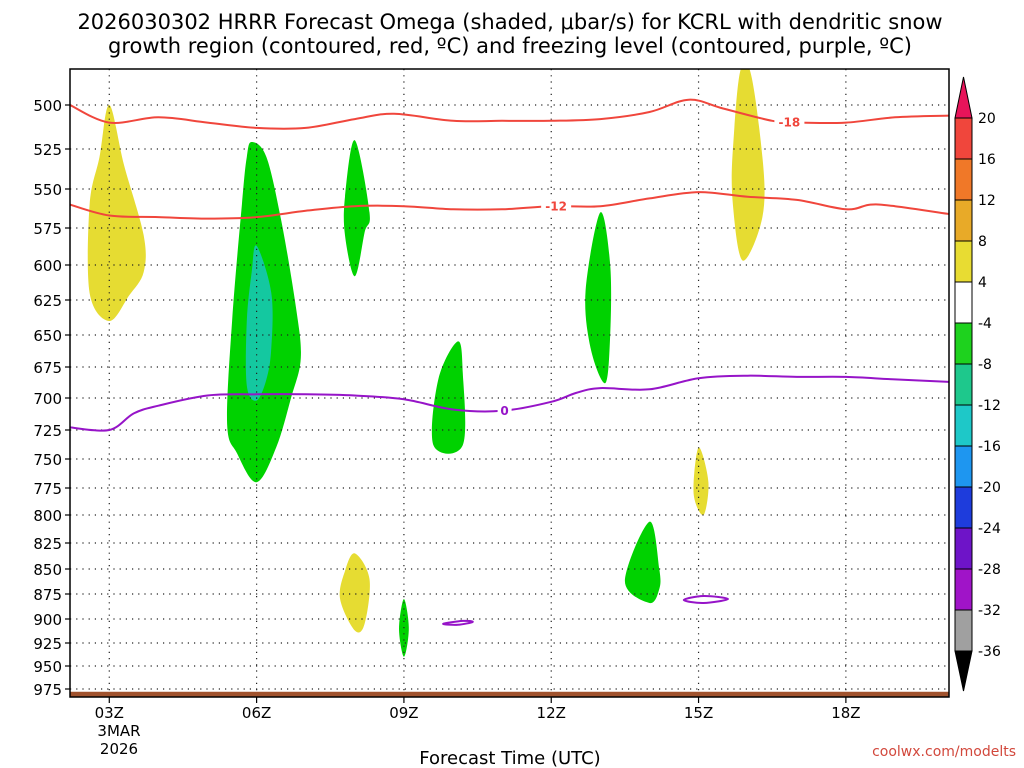 The height and width of the screenshot is (768, 1024). I want to click on y-tick-label-975: 975, so click(47, 690).